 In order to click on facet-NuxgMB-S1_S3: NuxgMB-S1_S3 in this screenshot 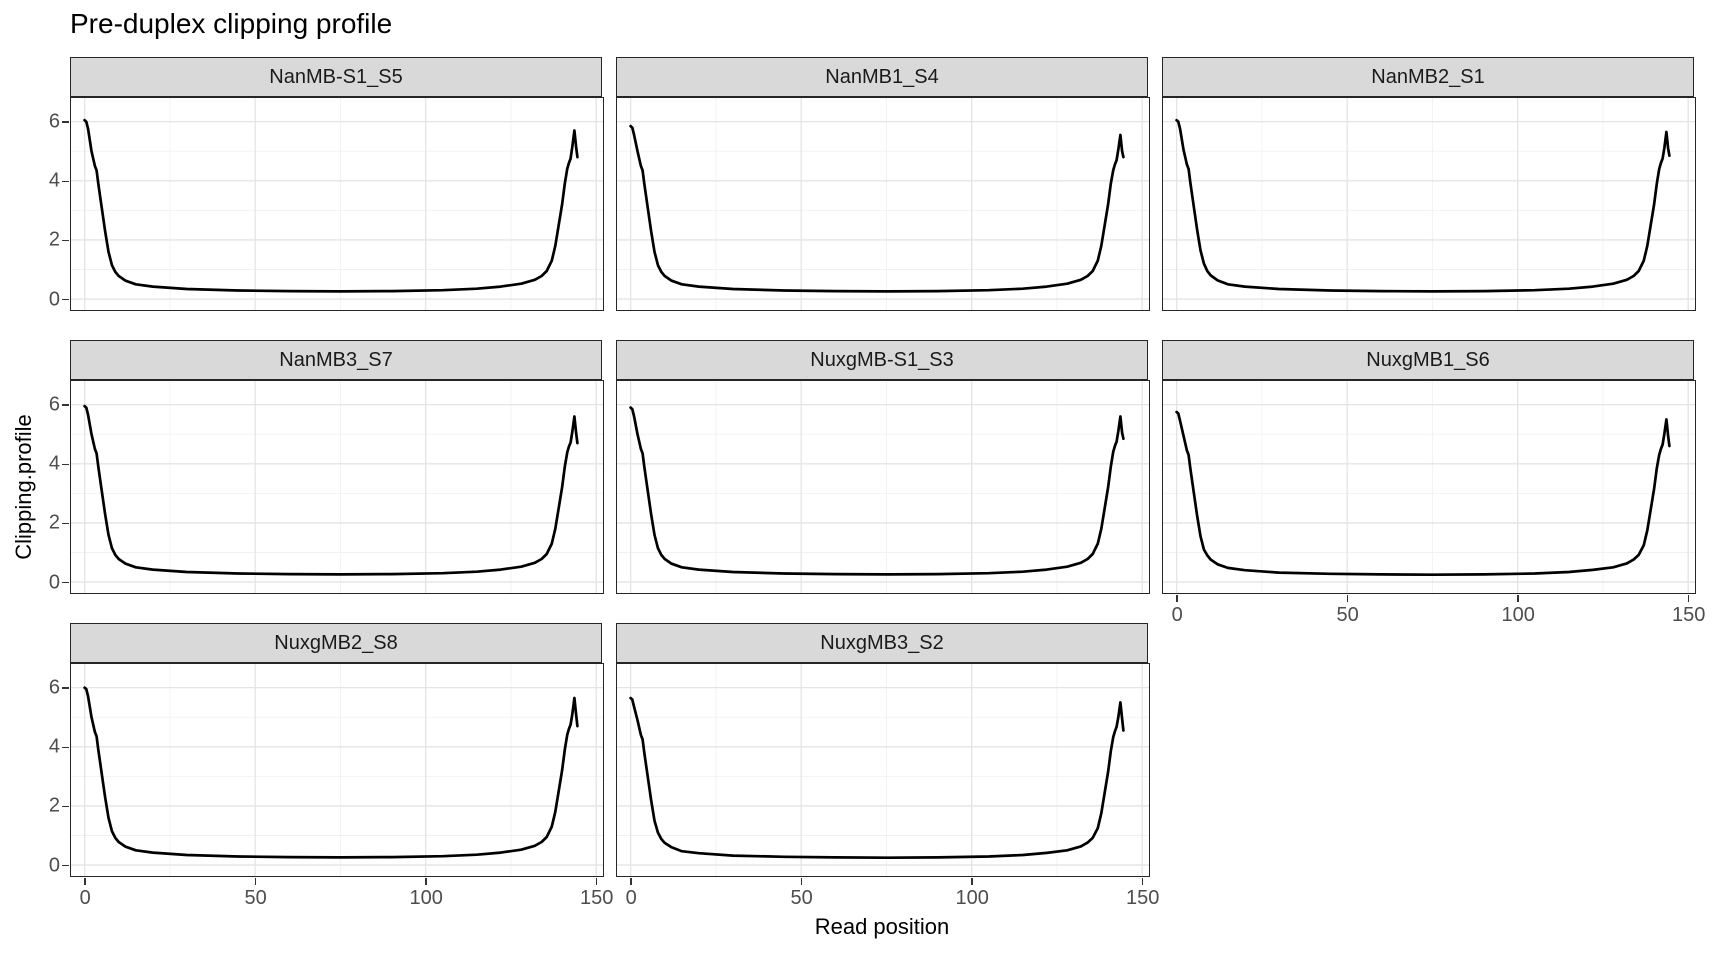, I will do `click(883, 467)`.